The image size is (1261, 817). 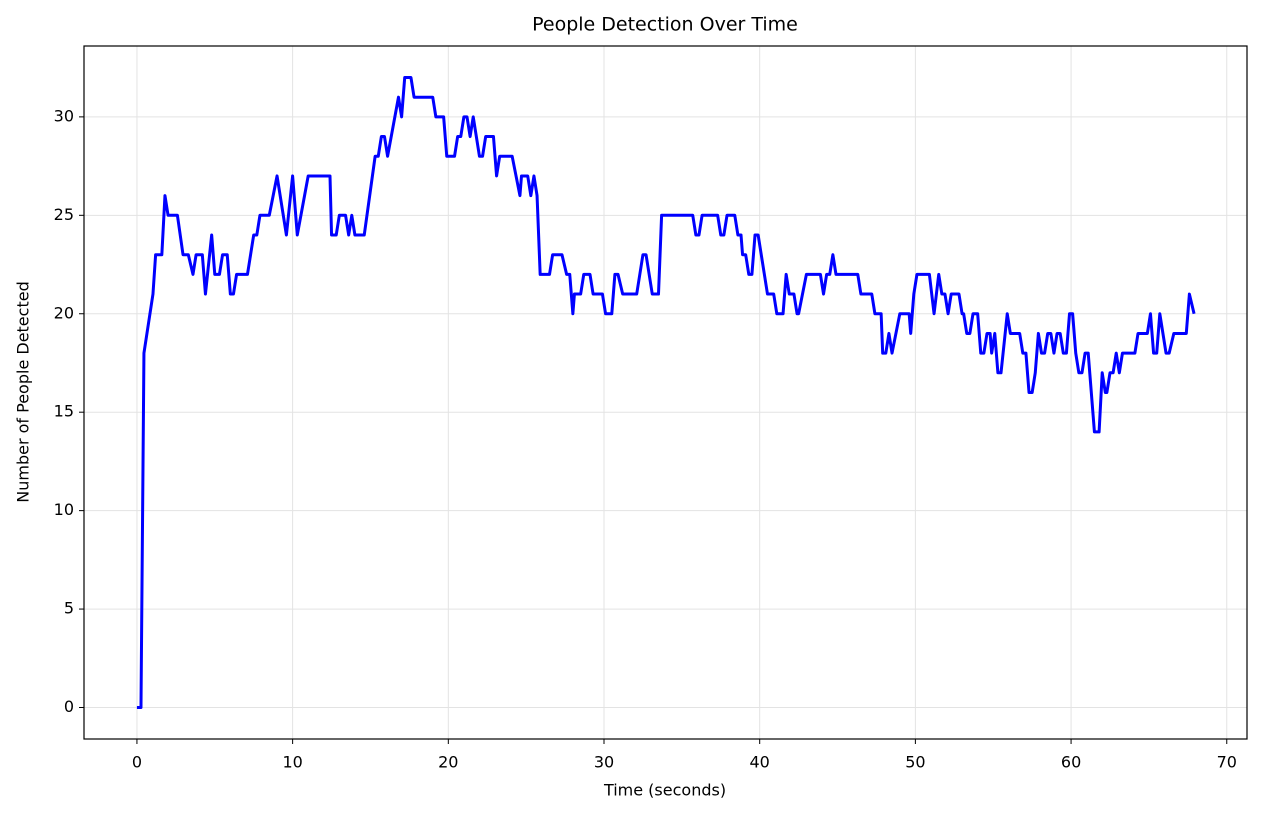 I want to click on x-tick-label: 30, so click(x=604, y=762).